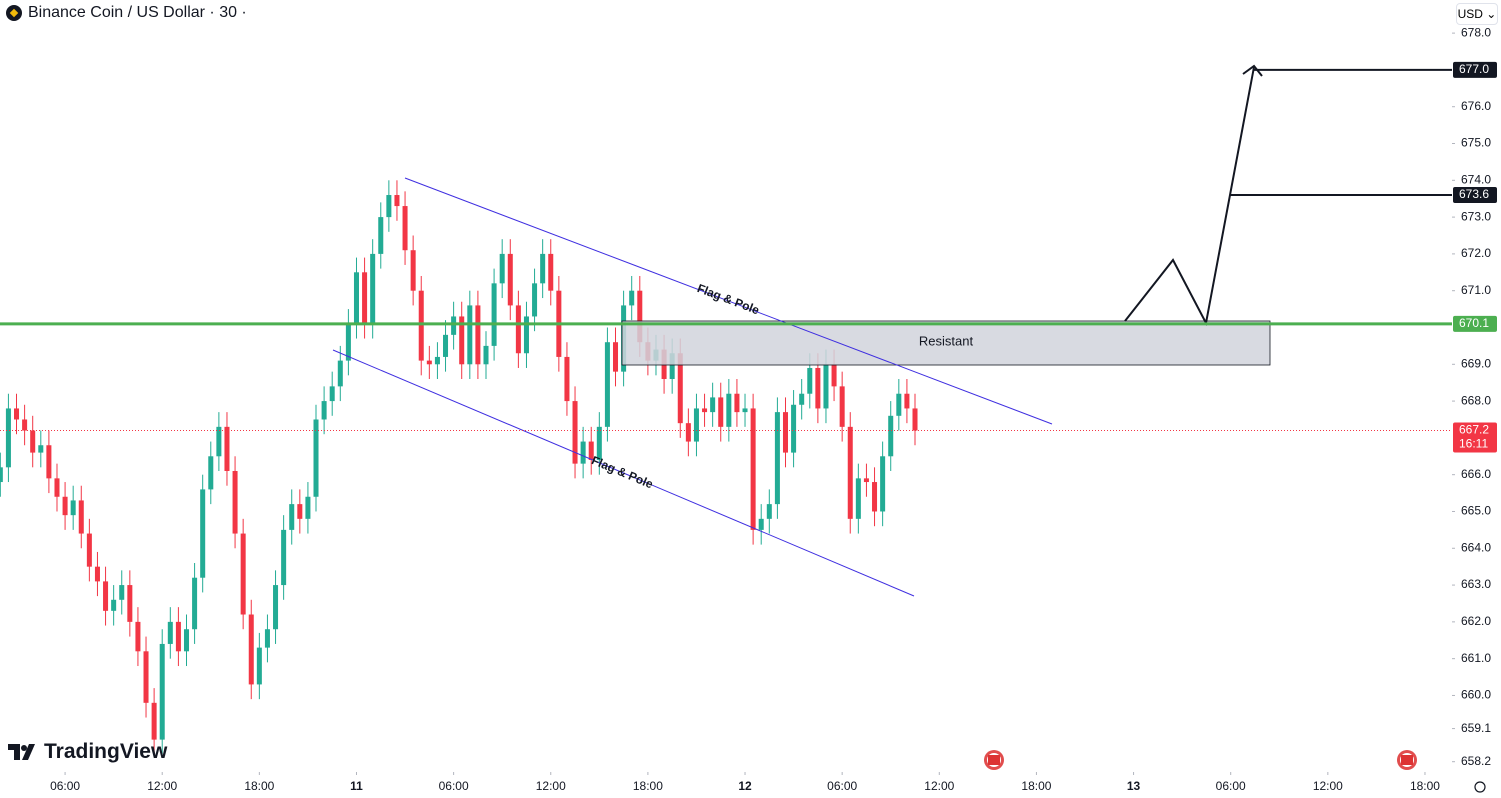 The width and height of the screenshot is (1501, 798). I want to click on price-tag-label: 673.6, so click(1474, 194).